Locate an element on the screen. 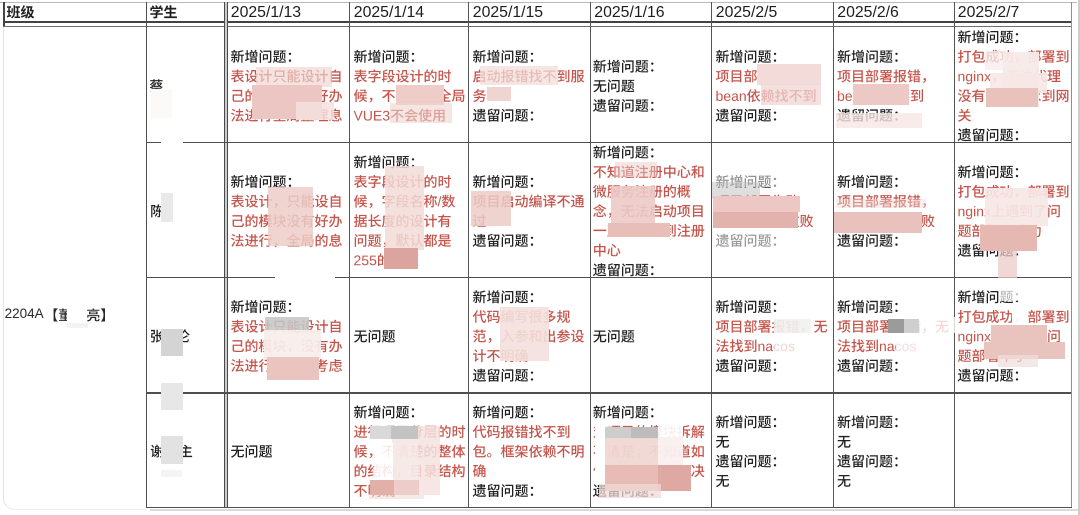  svg-text: 2025/1/14 is located at coordinates (389, 12).